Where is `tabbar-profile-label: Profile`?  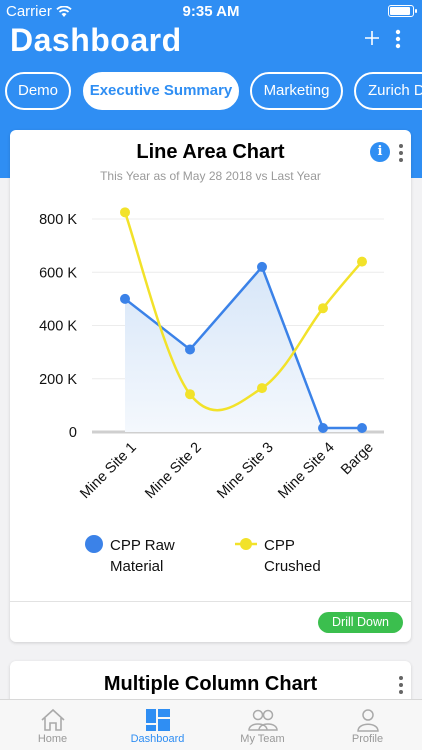 tabbar-profile-label: Profile is located at coordinates (367, 739).